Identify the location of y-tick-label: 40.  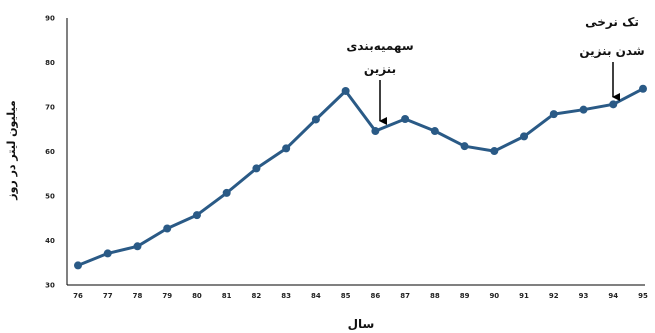
(50, 241).